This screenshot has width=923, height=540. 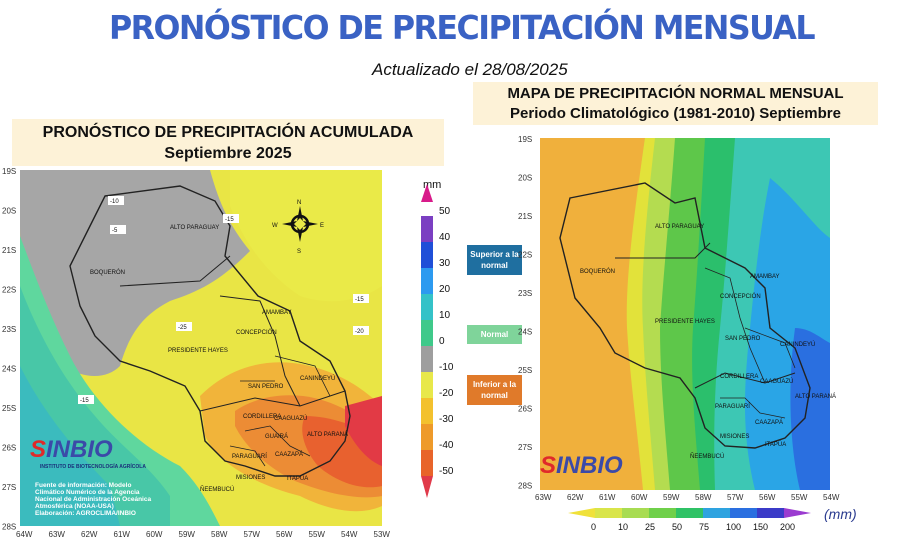 I want to click on compass-rose-icon: N E S W, so click(x=298, y=227).